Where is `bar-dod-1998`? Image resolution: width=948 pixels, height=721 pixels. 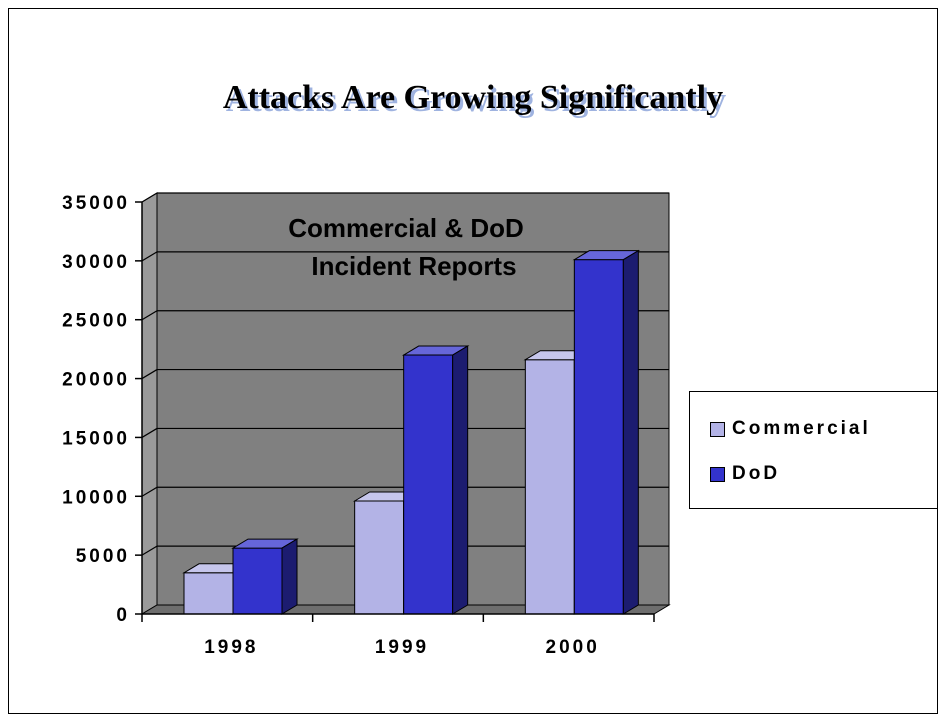
bar-dod-1998 is located at coordinates (265, 576).